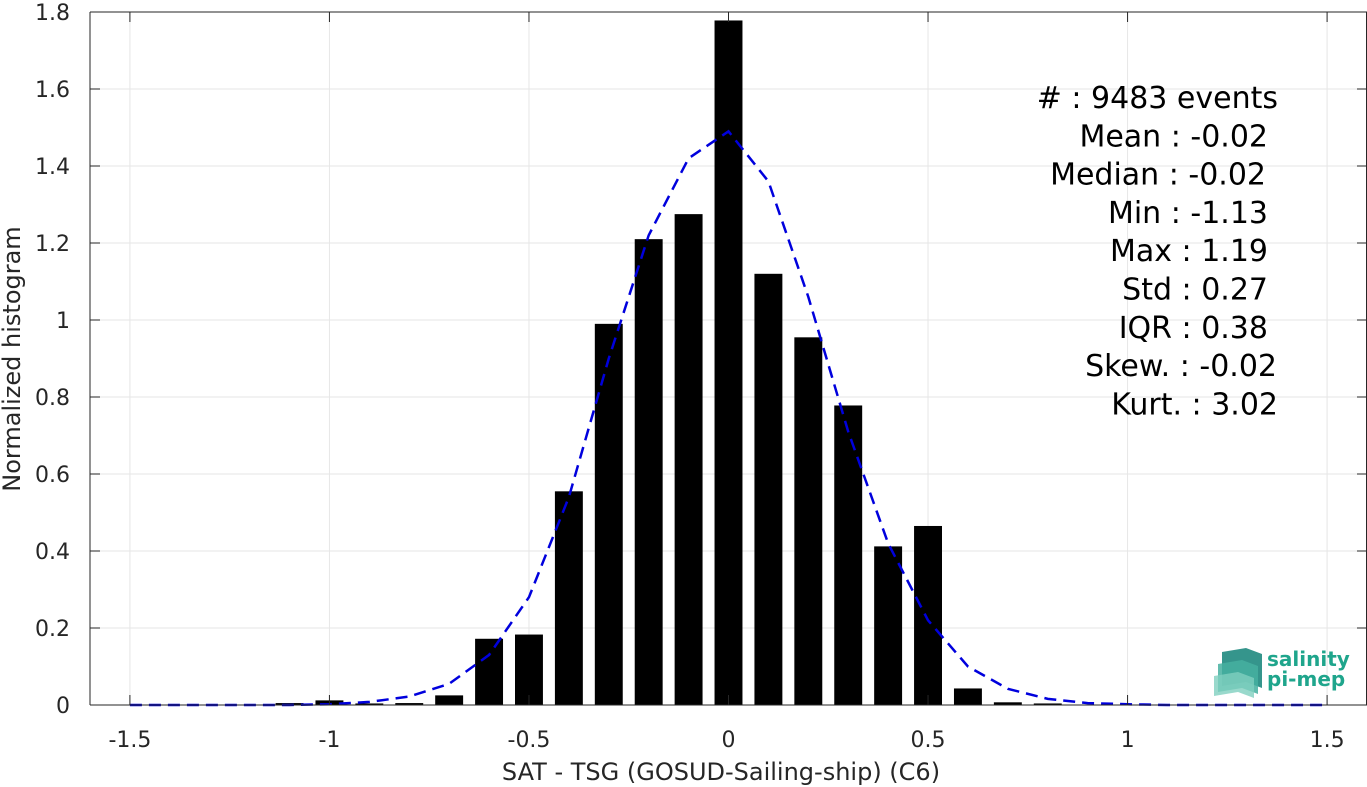 This screenshot has height=787, width=1367. Describe the element at coordinates (52, 244) in the screenshot. I see `y-tick-label: 1.2` at that location.